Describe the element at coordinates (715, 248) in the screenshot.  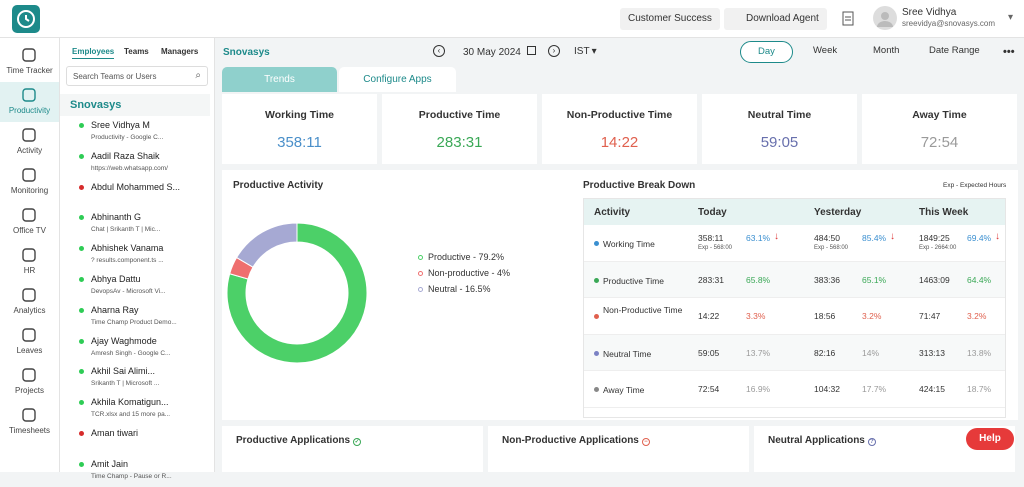
I see `cell-expected: Exp - 568:00` at that location.